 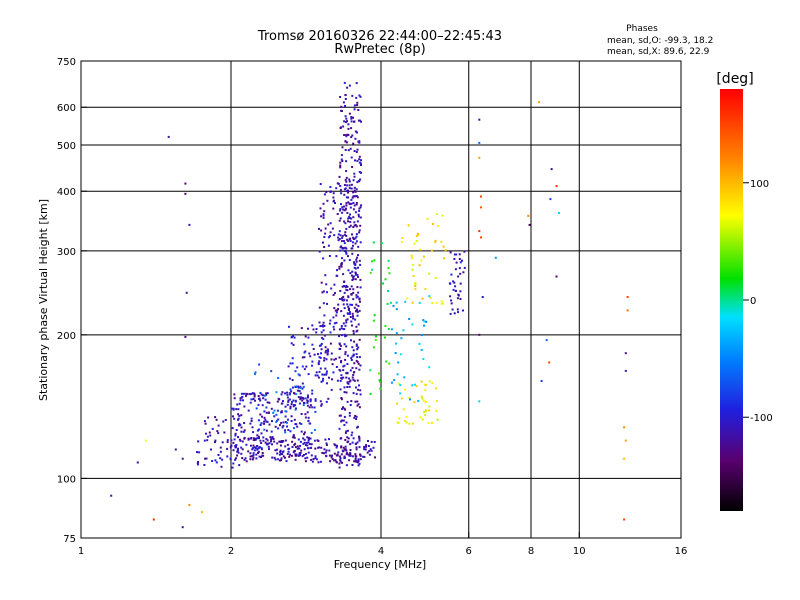 I want to click on x-axis-label: Frequency [MHz], so click(x=380, y=564).